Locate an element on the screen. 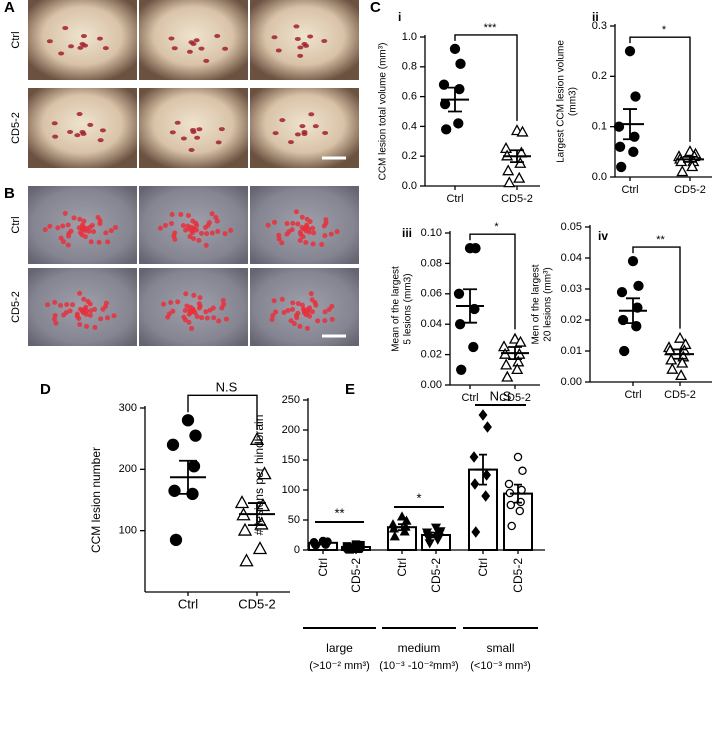  y-axis-label: (mm3) is located at coordinates (573, 101).